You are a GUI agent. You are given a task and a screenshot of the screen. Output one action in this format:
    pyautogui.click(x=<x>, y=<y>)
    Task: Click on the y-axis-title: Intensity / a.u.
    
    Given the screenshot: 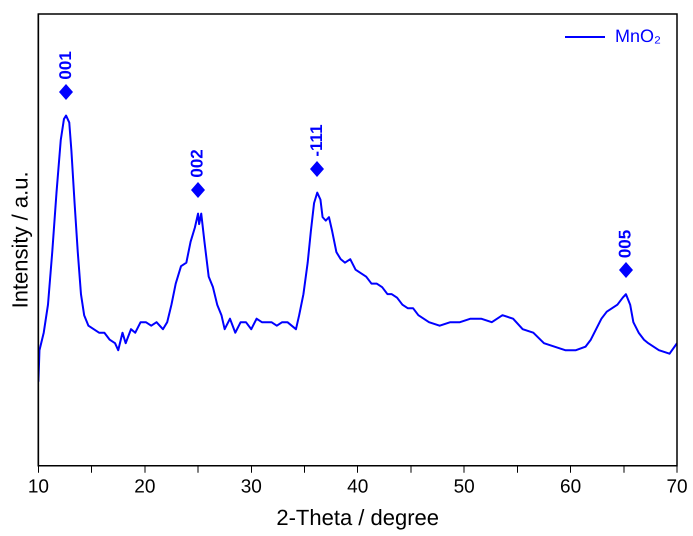 What is the action you would take?
    pyautogui.click(x=19, y=239)
    